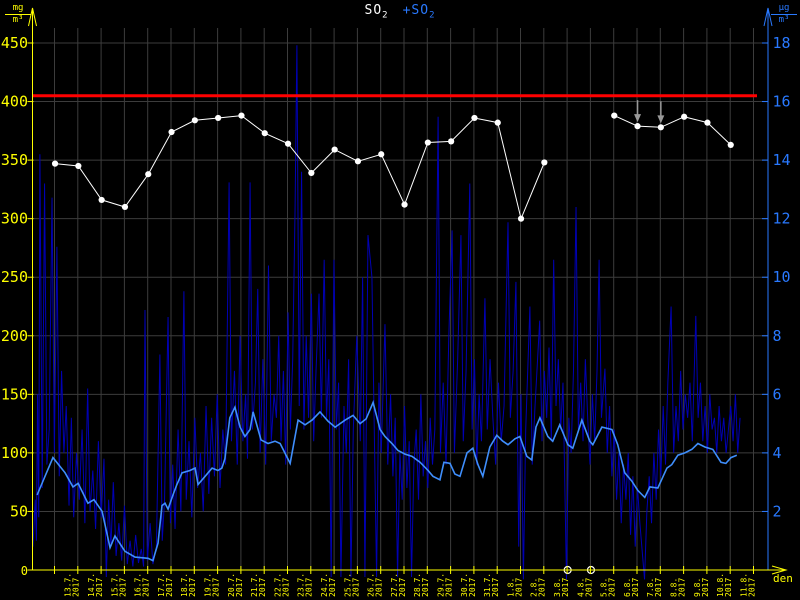 This screenshot has width=800, height=600. I want to click on x-axis-date-text: 16.7.2017, so click(142, 585).